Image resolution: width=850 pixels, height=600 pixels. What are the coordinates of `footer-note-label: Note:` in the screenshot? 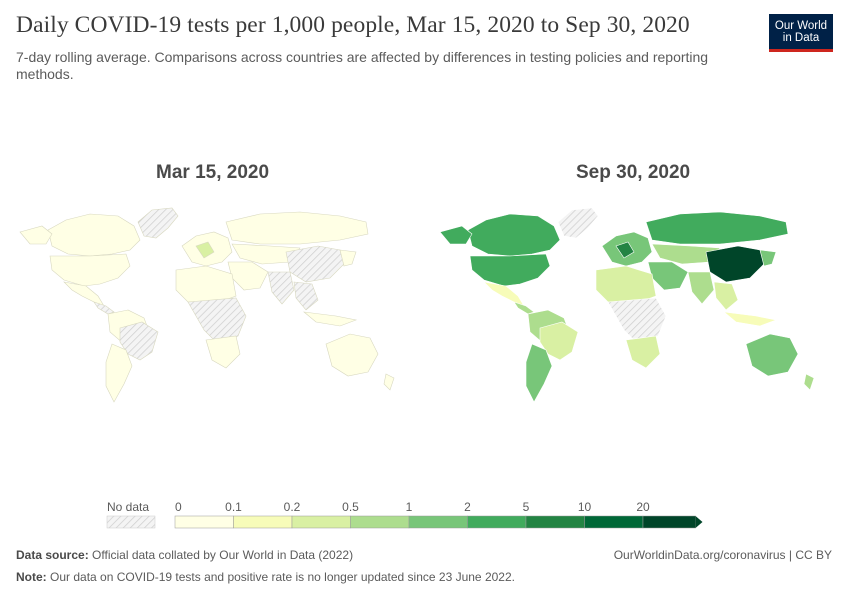 It's located at (31, 577).